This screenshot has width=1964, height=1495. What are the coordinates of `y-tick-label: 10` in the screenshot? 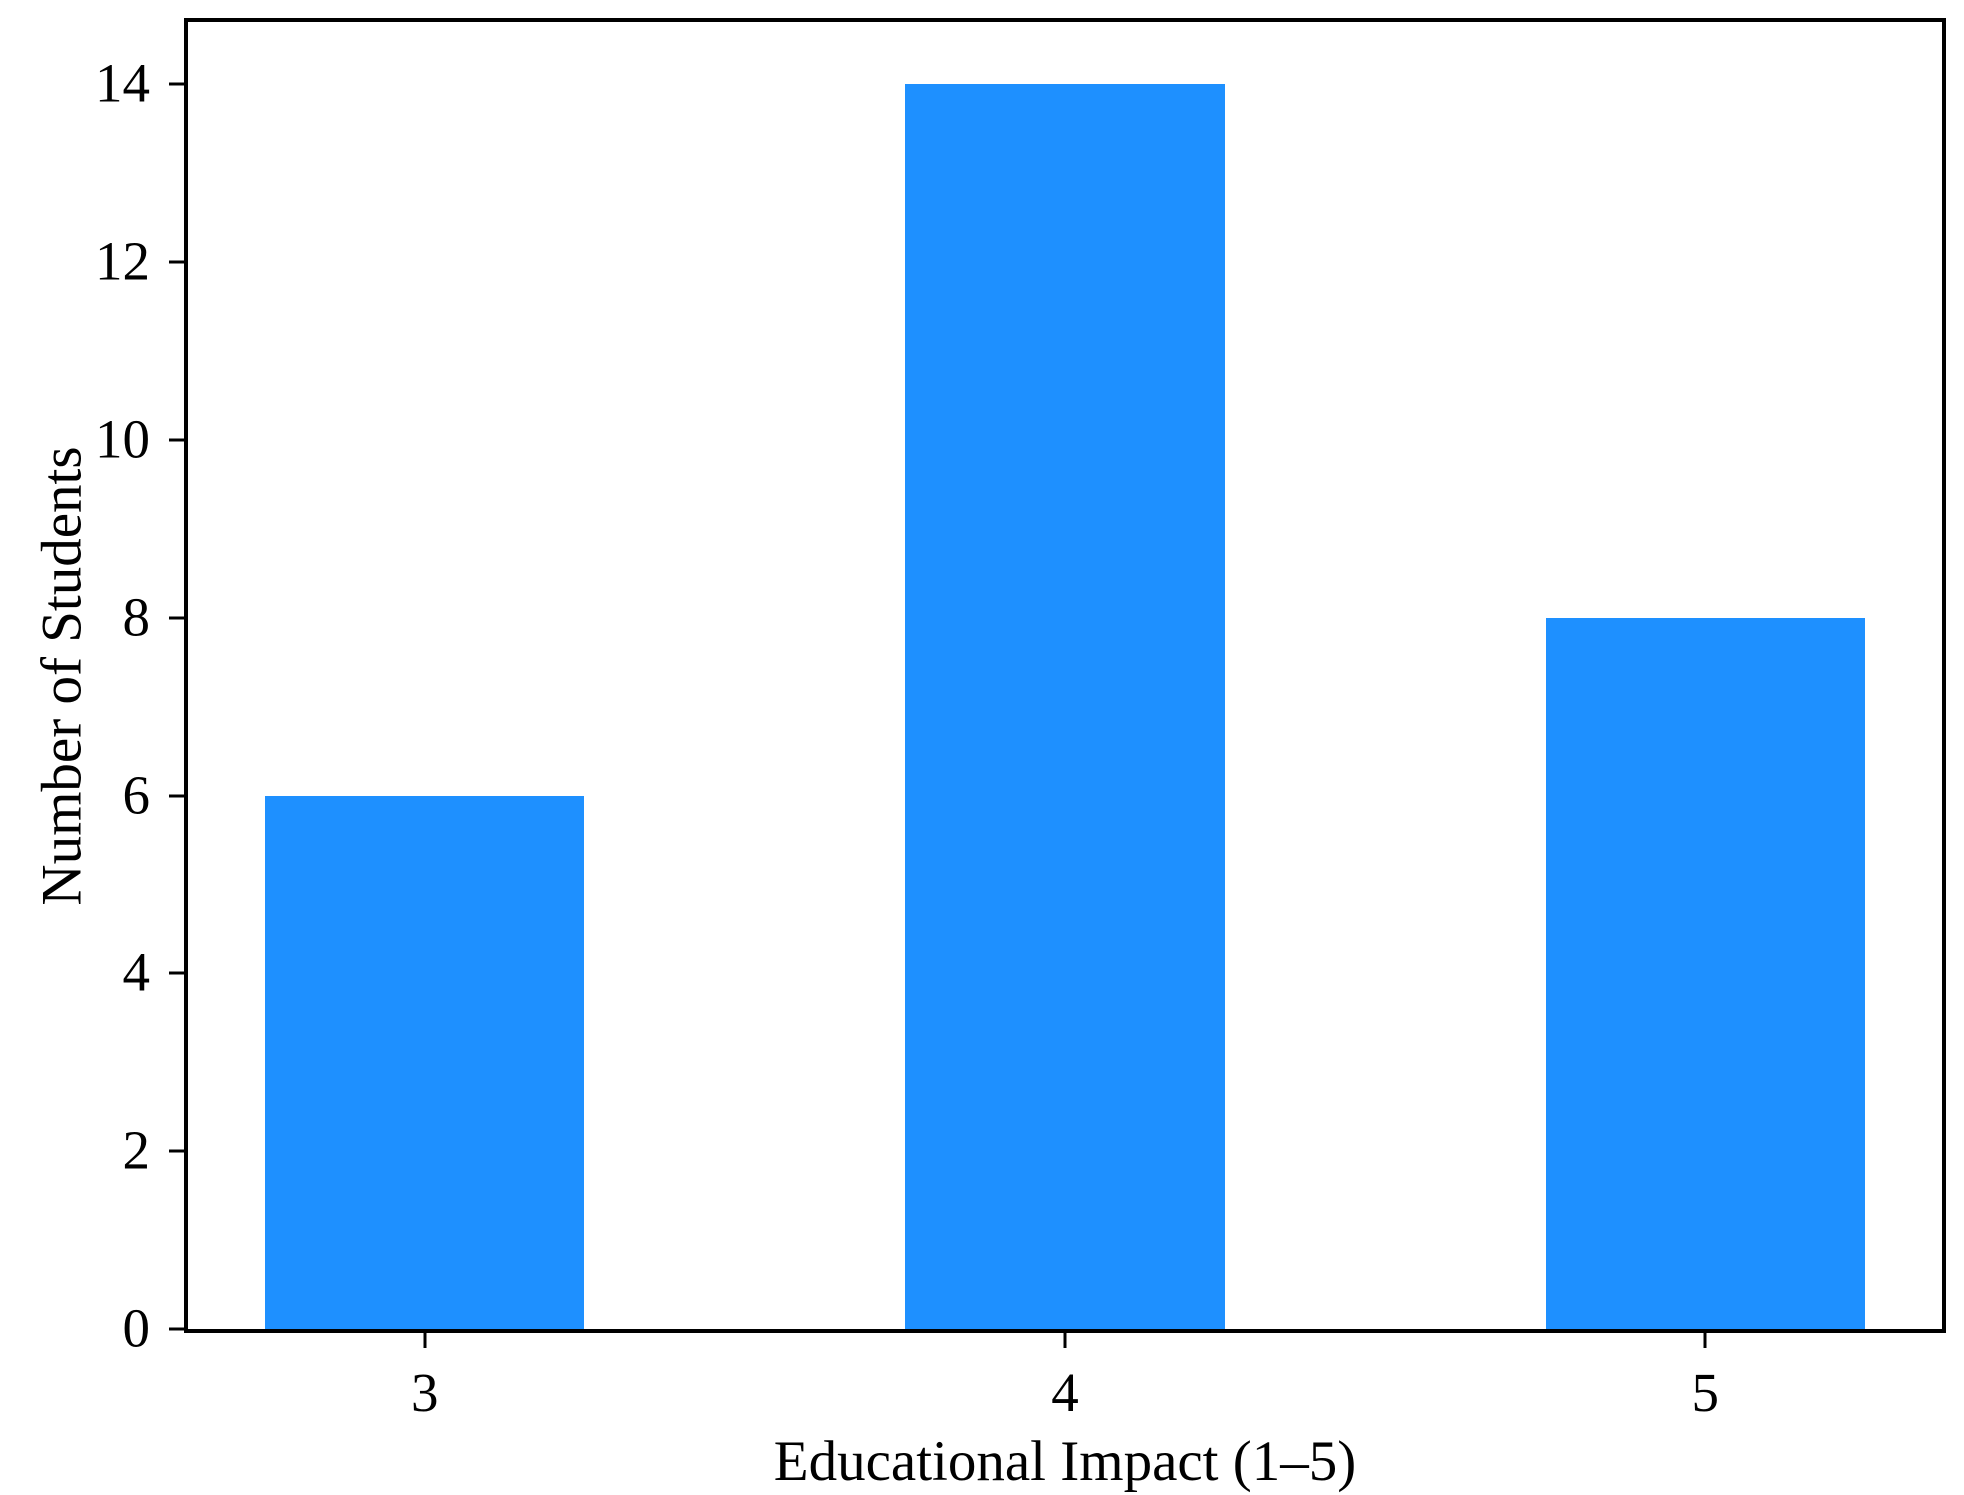 It's located at (122, 439).